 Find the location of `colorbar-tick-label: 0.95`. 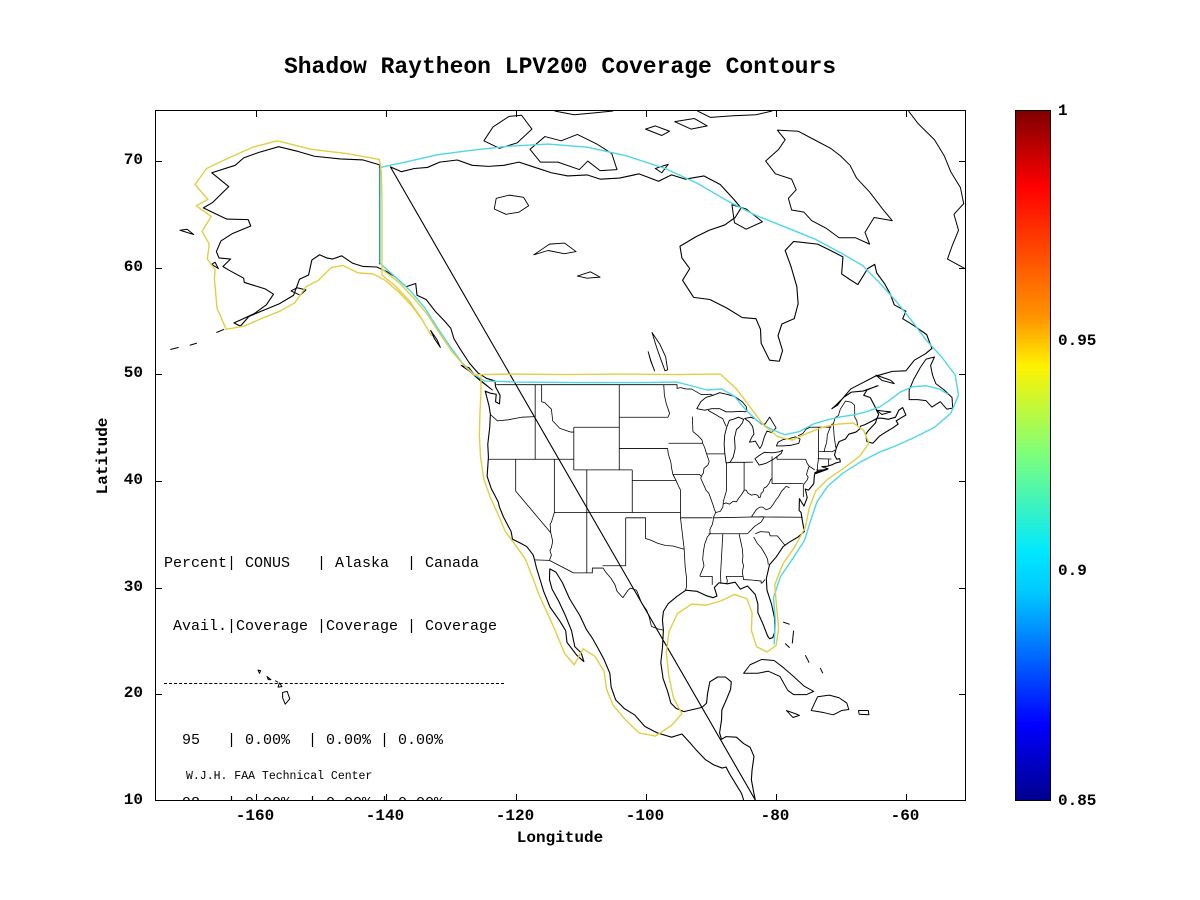

colorbar-tick-label: 0.95 is located at coordinates (1077, 341).